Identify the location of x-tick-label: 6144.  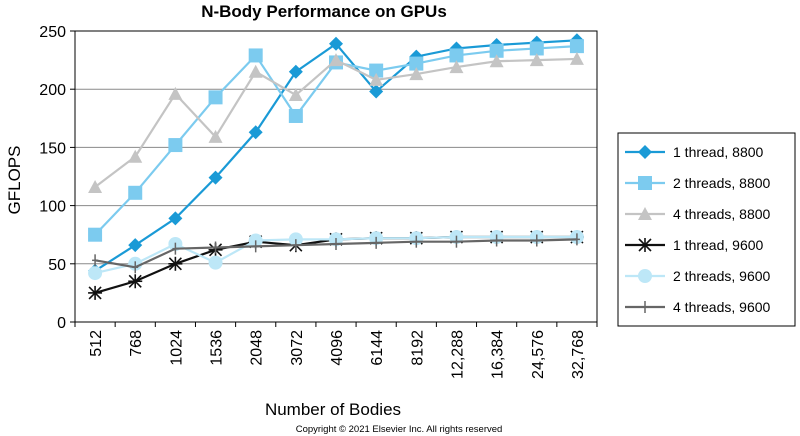
(377, 348).